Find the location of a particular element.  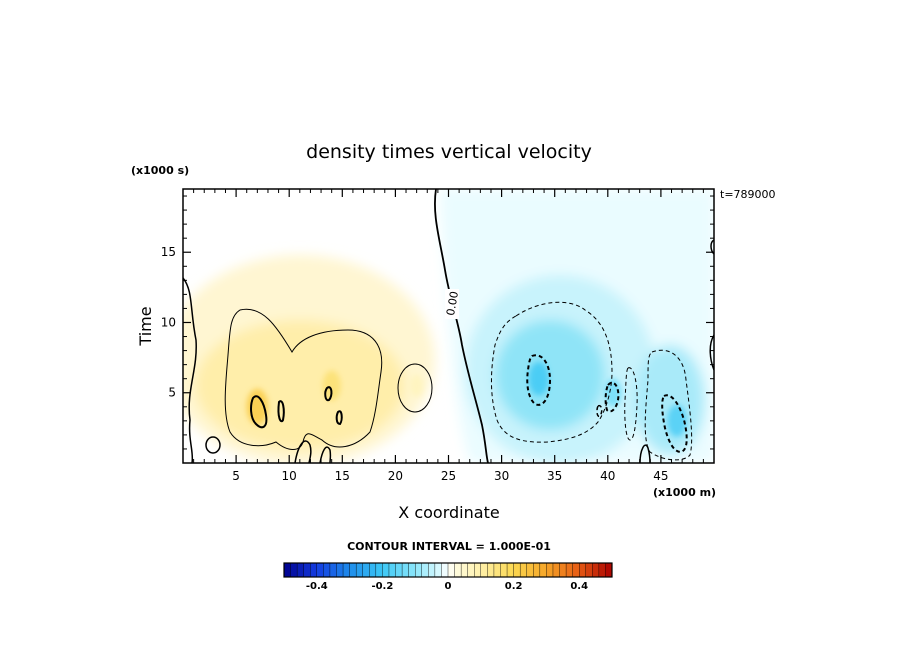

zero-contour-label-bg is located at coordinates (452, 304).